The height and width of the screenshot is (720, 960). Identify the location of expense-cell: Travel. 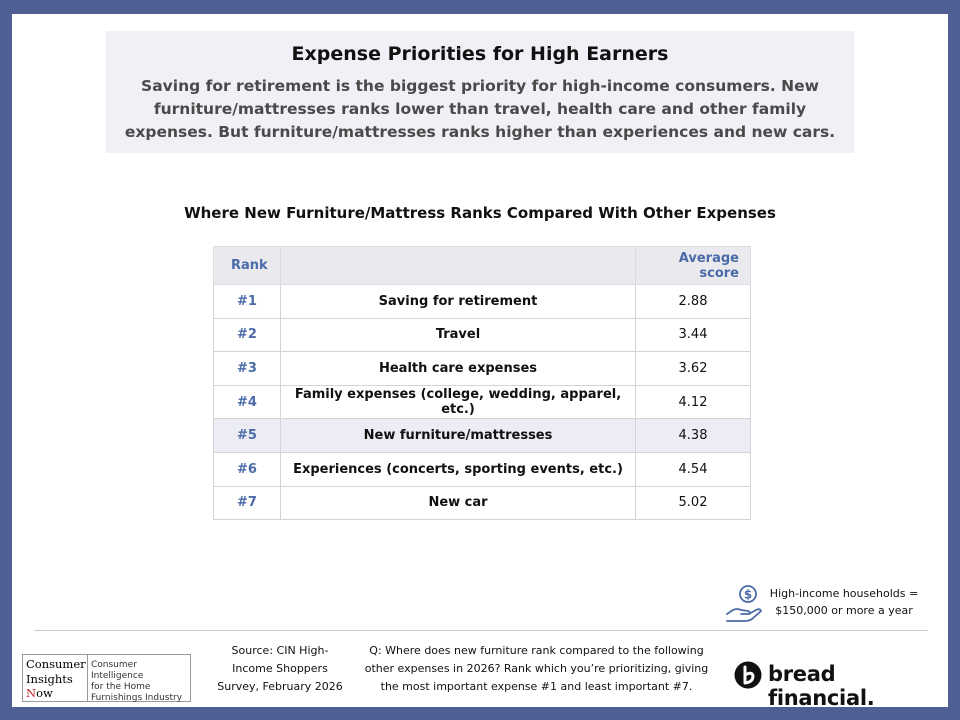
(458, 335).